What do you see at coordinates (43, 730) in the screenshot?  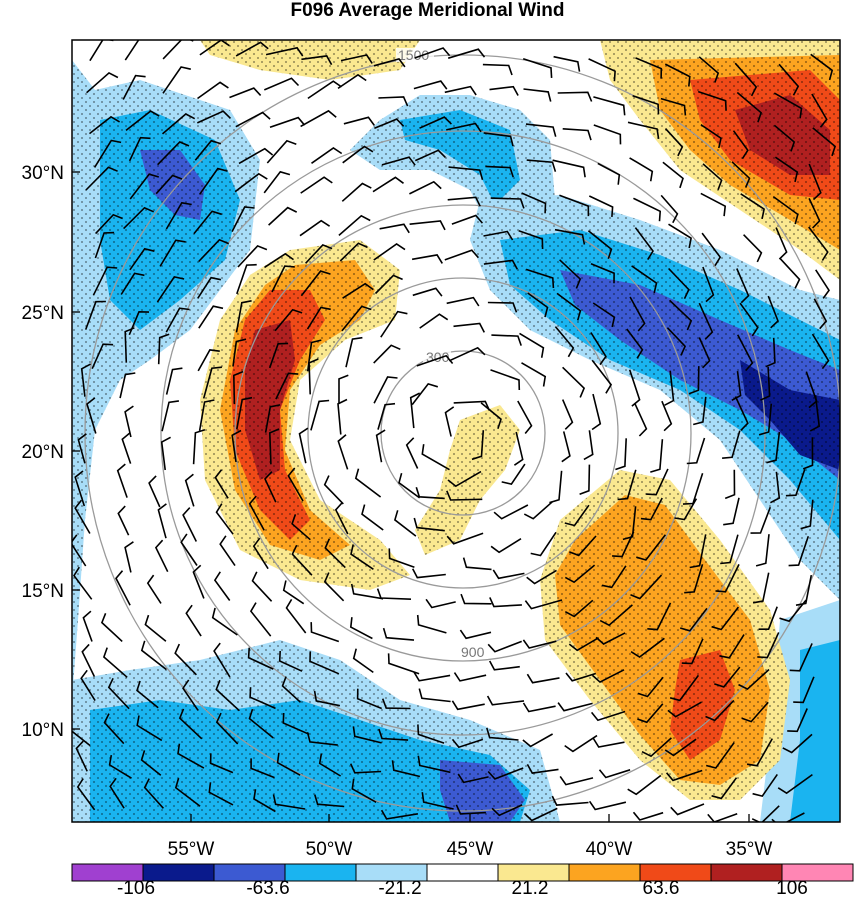 I see `lat-label-10n: 10°N` at bounding box center [43, 730].